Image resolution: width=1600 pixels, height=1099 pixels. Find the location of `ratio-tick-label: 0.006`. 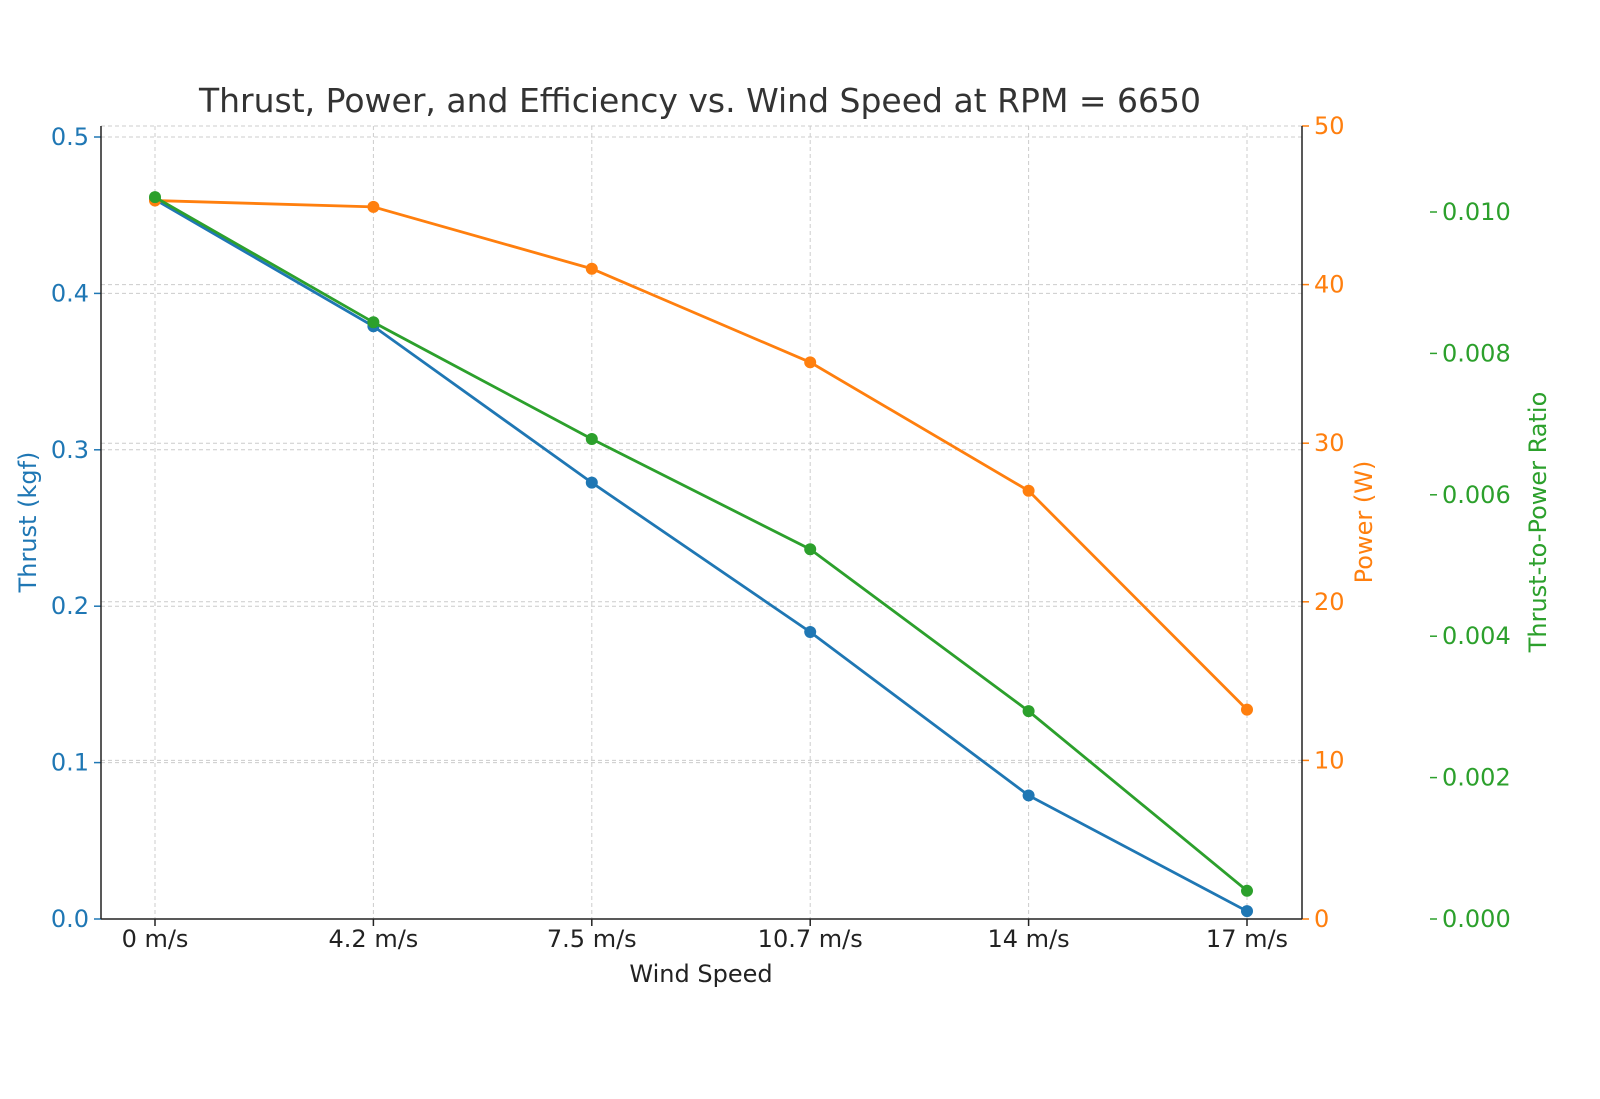

ratio-tick-label: 0.006 is located at coordinates (1476, 495).